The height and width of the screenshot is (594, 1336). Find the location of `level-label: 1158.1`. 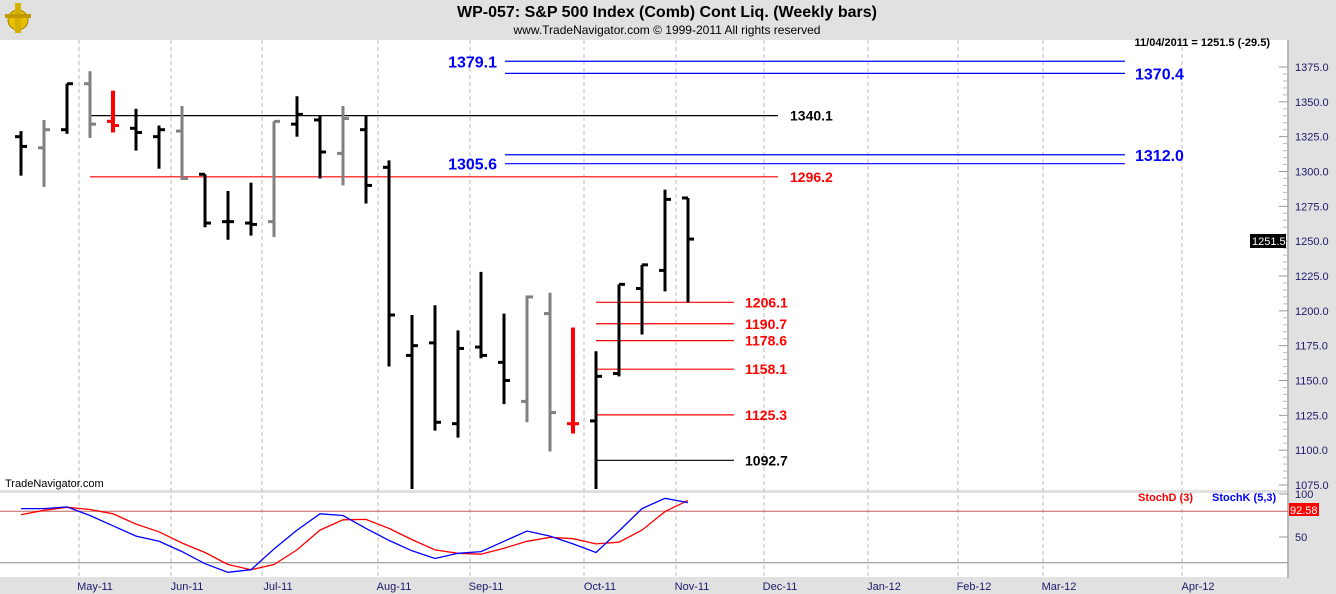

level-label: 1158.1 is located at coordinates (766, 369).